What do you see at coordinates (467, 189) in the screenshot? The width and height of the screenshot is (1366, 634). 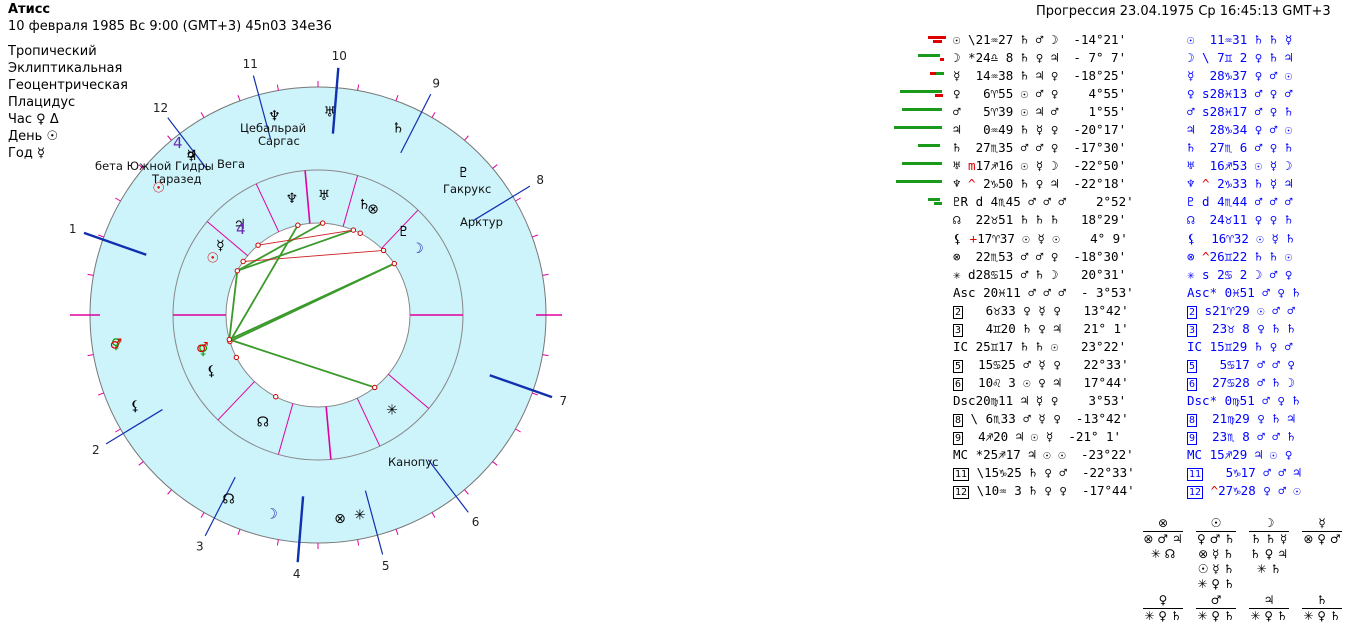 I see `fixed-star-label: Гакрукс` at bounding box center [467, 189].